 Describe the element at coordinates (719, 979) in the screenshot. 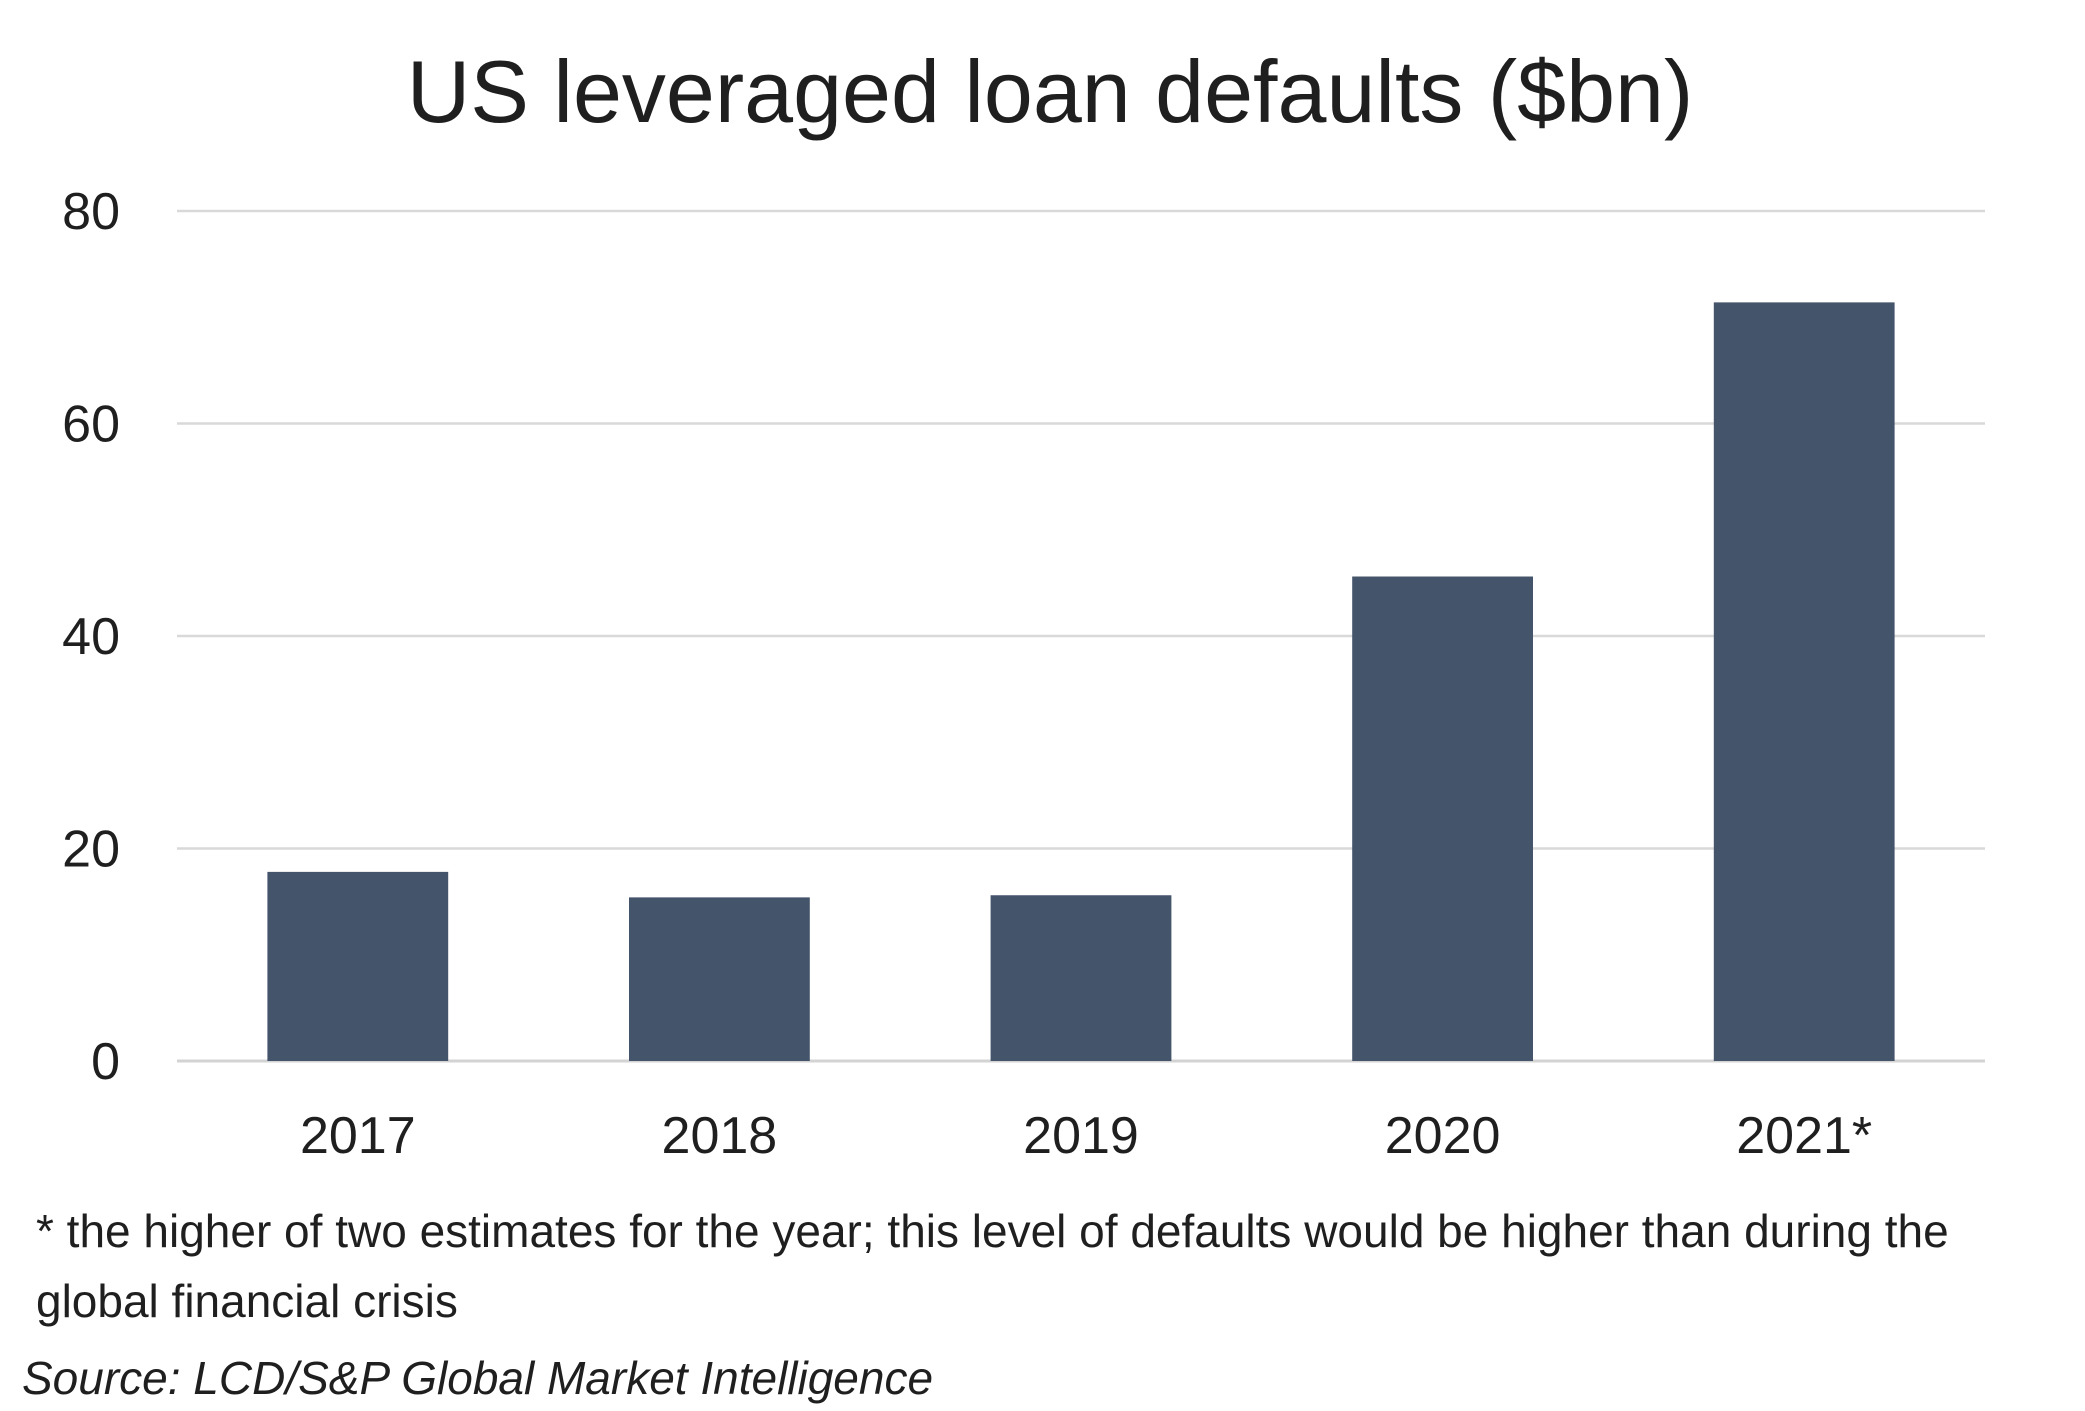

I see `bar-2018` at that location.